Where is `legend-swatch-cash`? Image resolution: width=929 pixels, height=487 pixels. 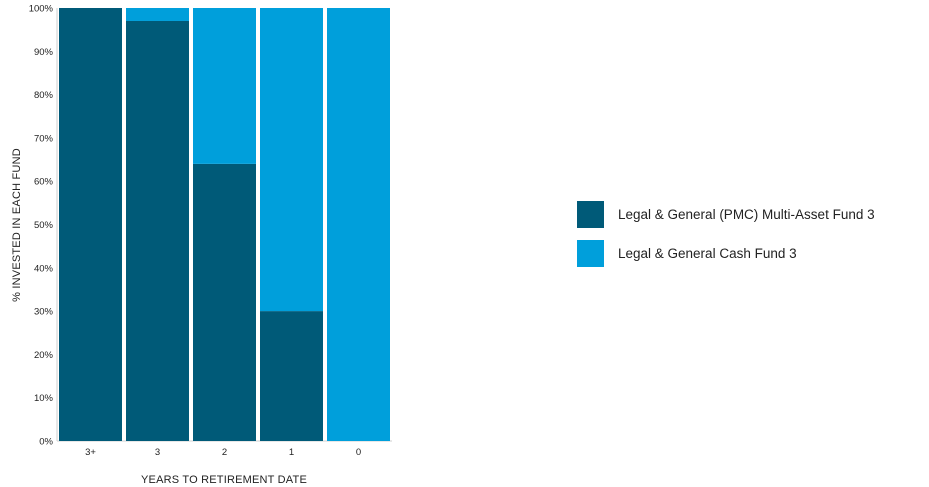
legend-swatch-cash is located at coordinates (590, 253).